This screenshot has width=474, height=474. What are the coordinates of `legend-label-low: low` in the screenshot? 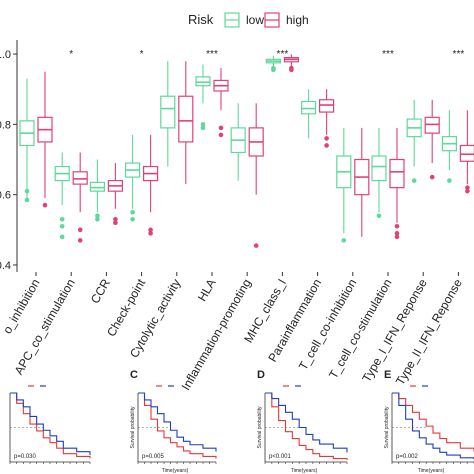 It's located at (255, 20).